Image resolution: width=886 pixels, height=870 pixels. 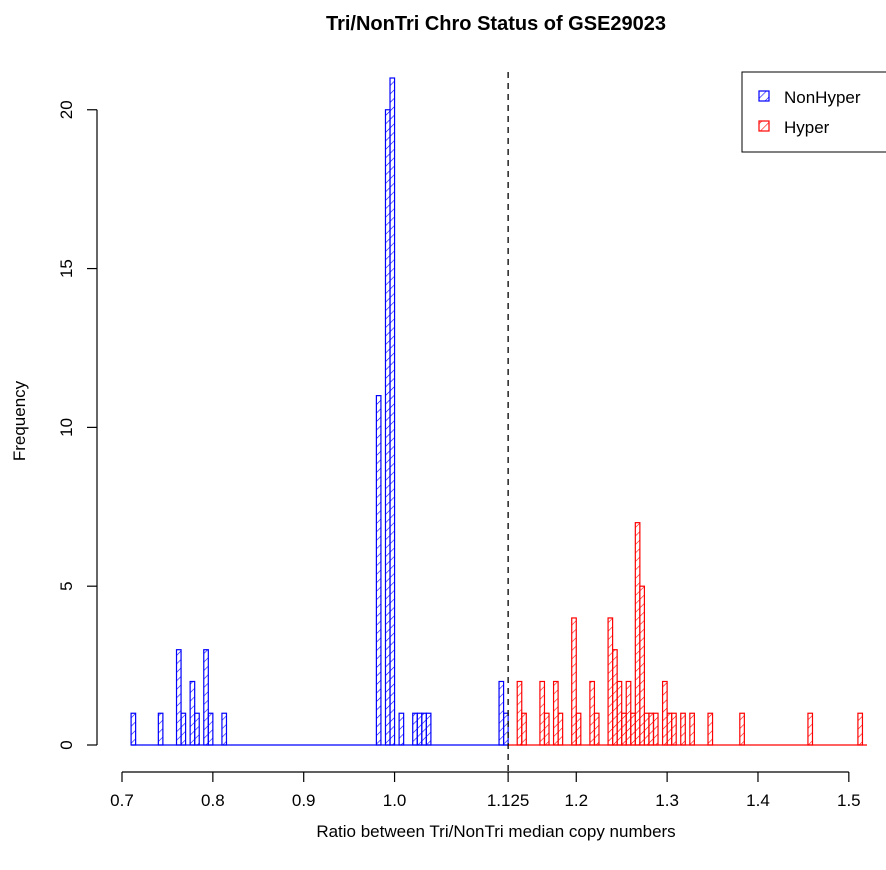 I want to click on x-tick-label: 0.7, so click(x=122, y=800).